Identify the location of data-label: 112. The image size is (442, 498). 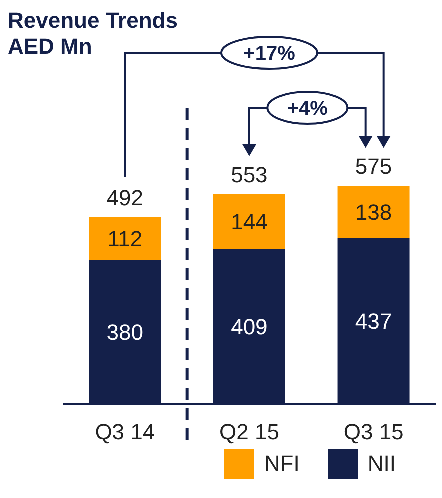
(125, 239).